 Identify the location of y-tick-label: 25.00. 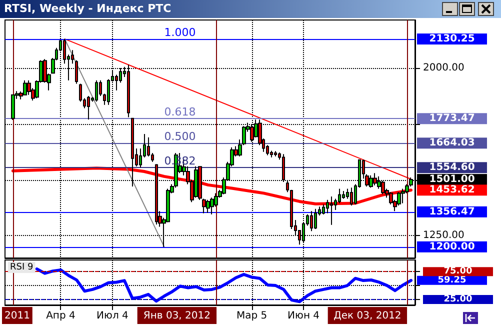
(458, 299).